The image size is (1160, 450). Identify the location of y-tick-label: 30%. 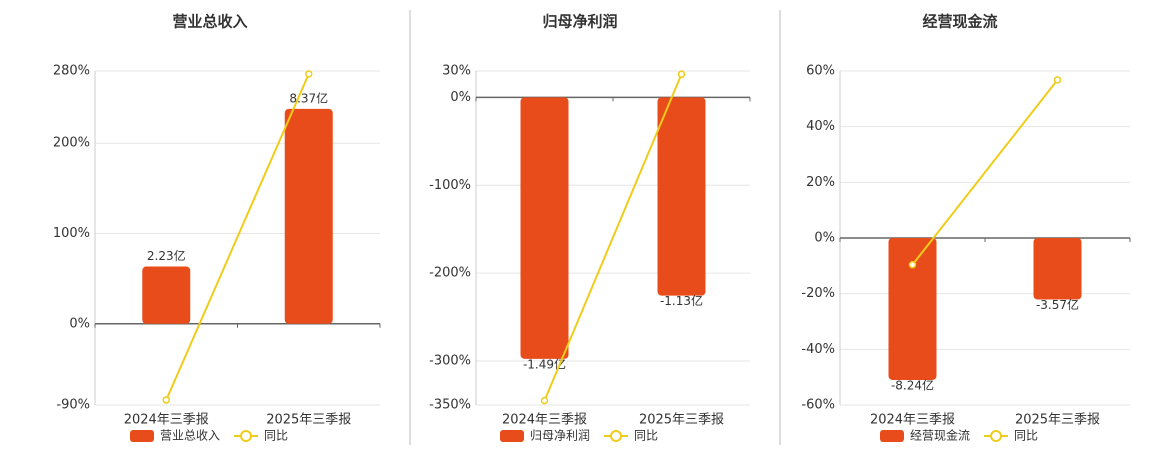
(456, 71).